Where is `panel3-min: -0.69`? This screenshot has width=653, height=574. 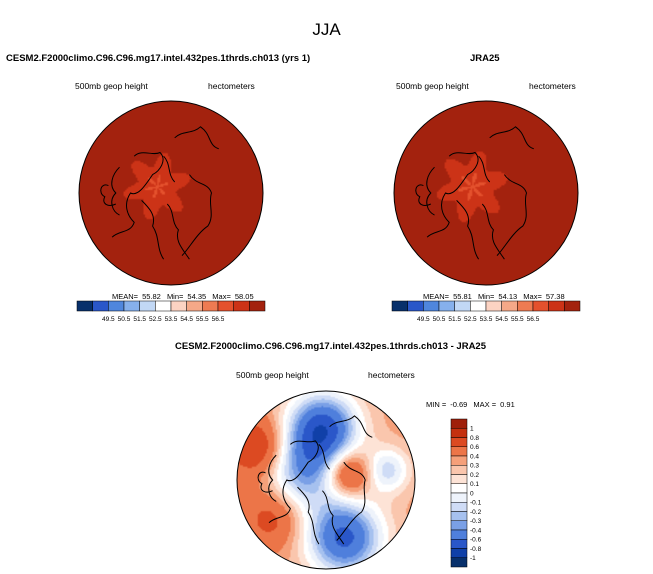 panel3-min: -0.69 is located at coordinates (459, 404).